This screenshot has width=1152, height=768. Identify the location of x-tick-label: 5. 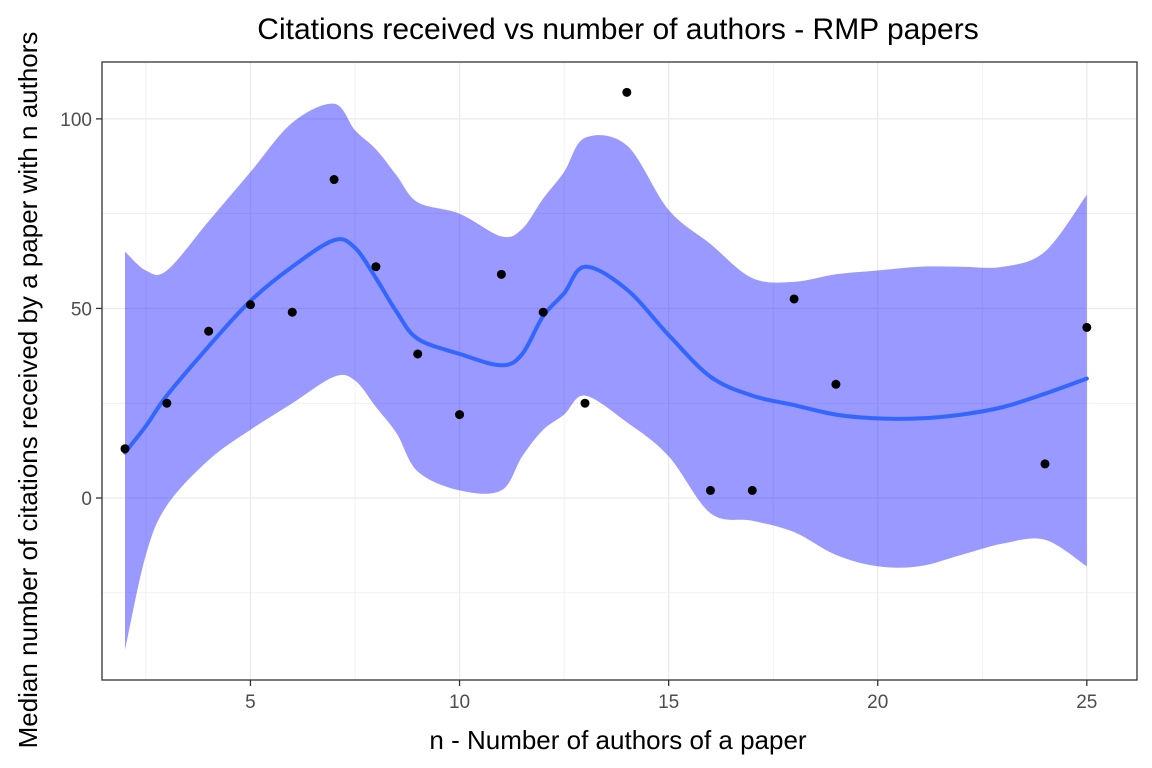
(250, 702).